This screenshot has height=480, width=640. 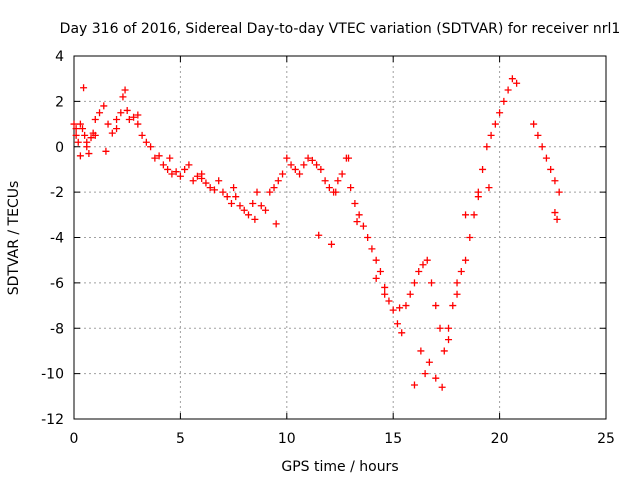 I want to click on x-tick-label: 10, so click(x=287, y=439).